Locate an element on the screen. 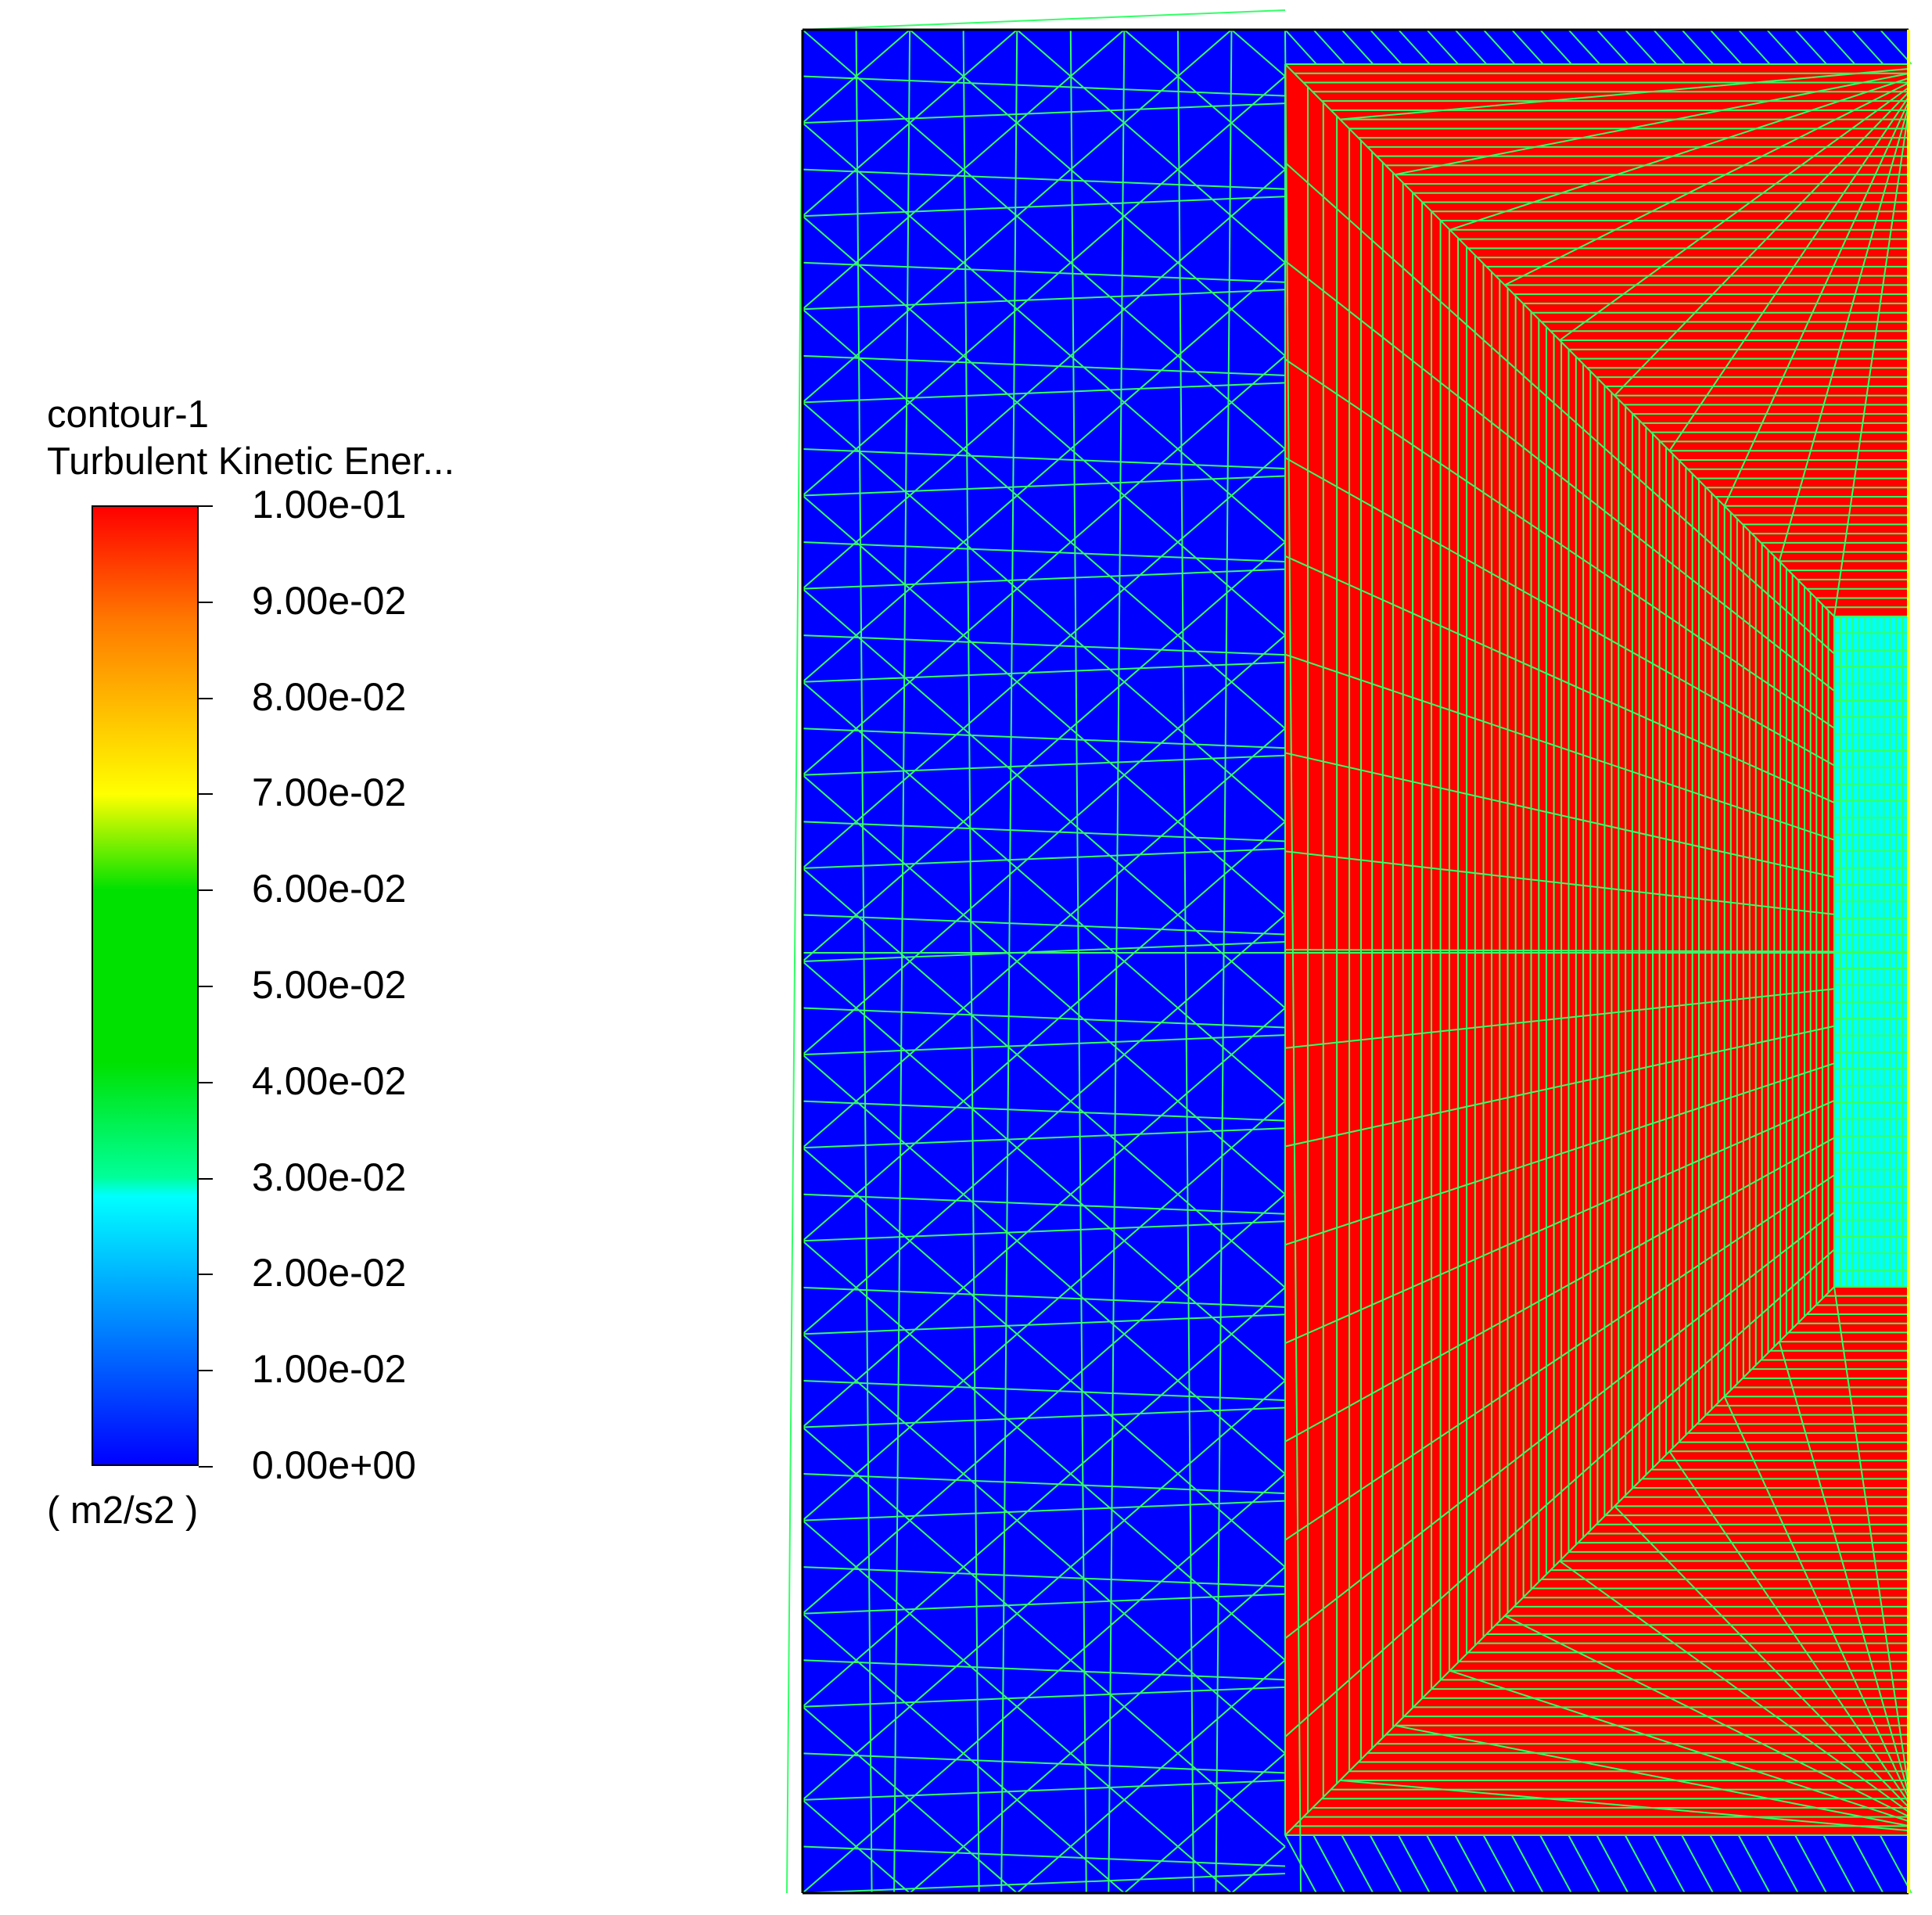  colorbar-tick-label: 9.00e-02 is located at coordinates (329, 600).